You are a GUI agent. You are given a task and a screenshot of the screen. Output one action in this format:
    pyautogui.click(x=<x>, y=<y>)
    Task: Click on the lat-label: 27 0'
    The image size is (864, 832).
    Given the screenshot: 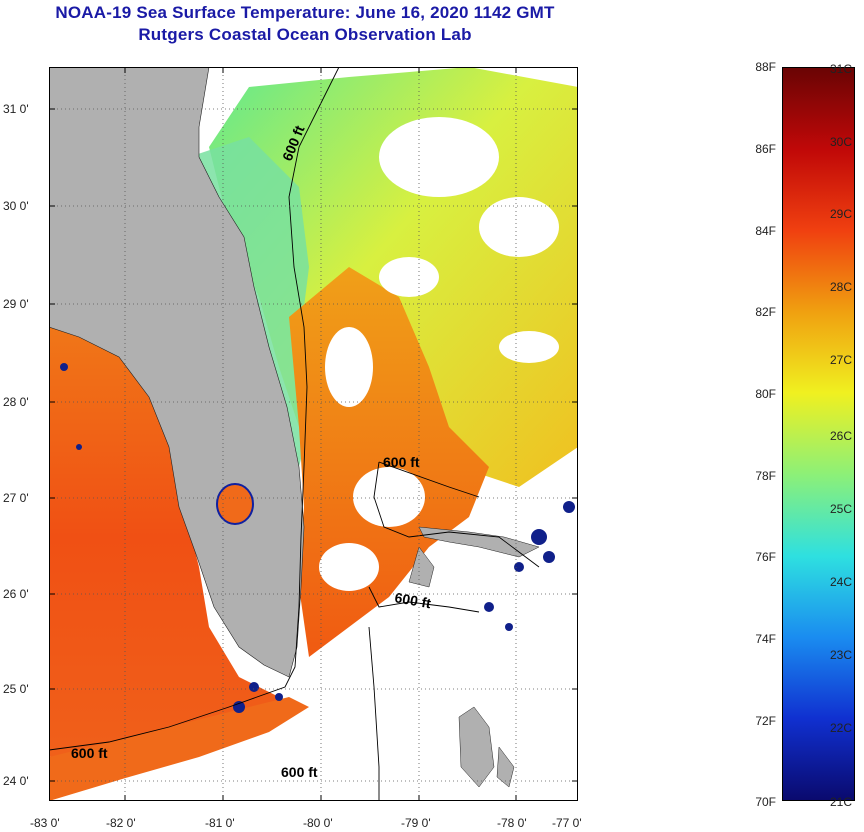 What is the action you would take?
    pyautogui.click(x=16, y=498)
    